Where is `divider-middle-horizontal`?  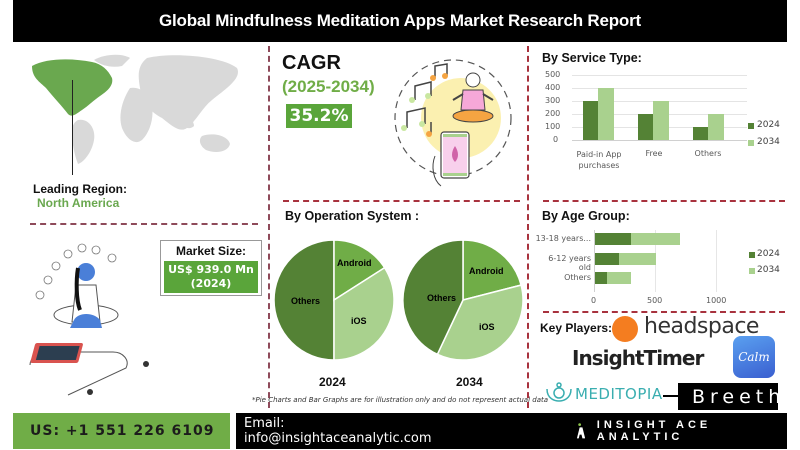
divider-middle-horizontal is located at coordinates (401, 201).